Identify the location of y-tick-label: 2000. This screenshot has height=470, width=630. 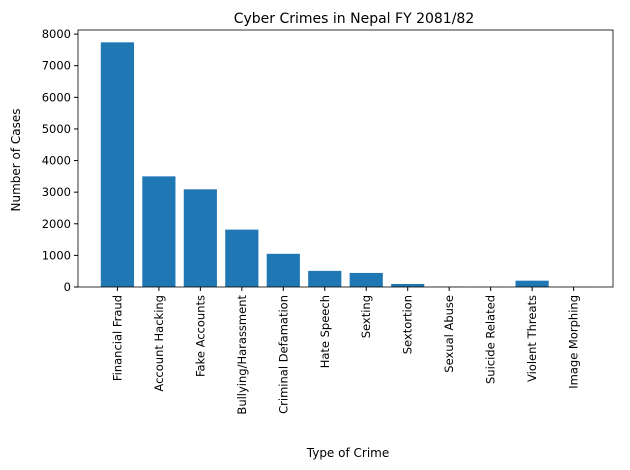
(56, 224).